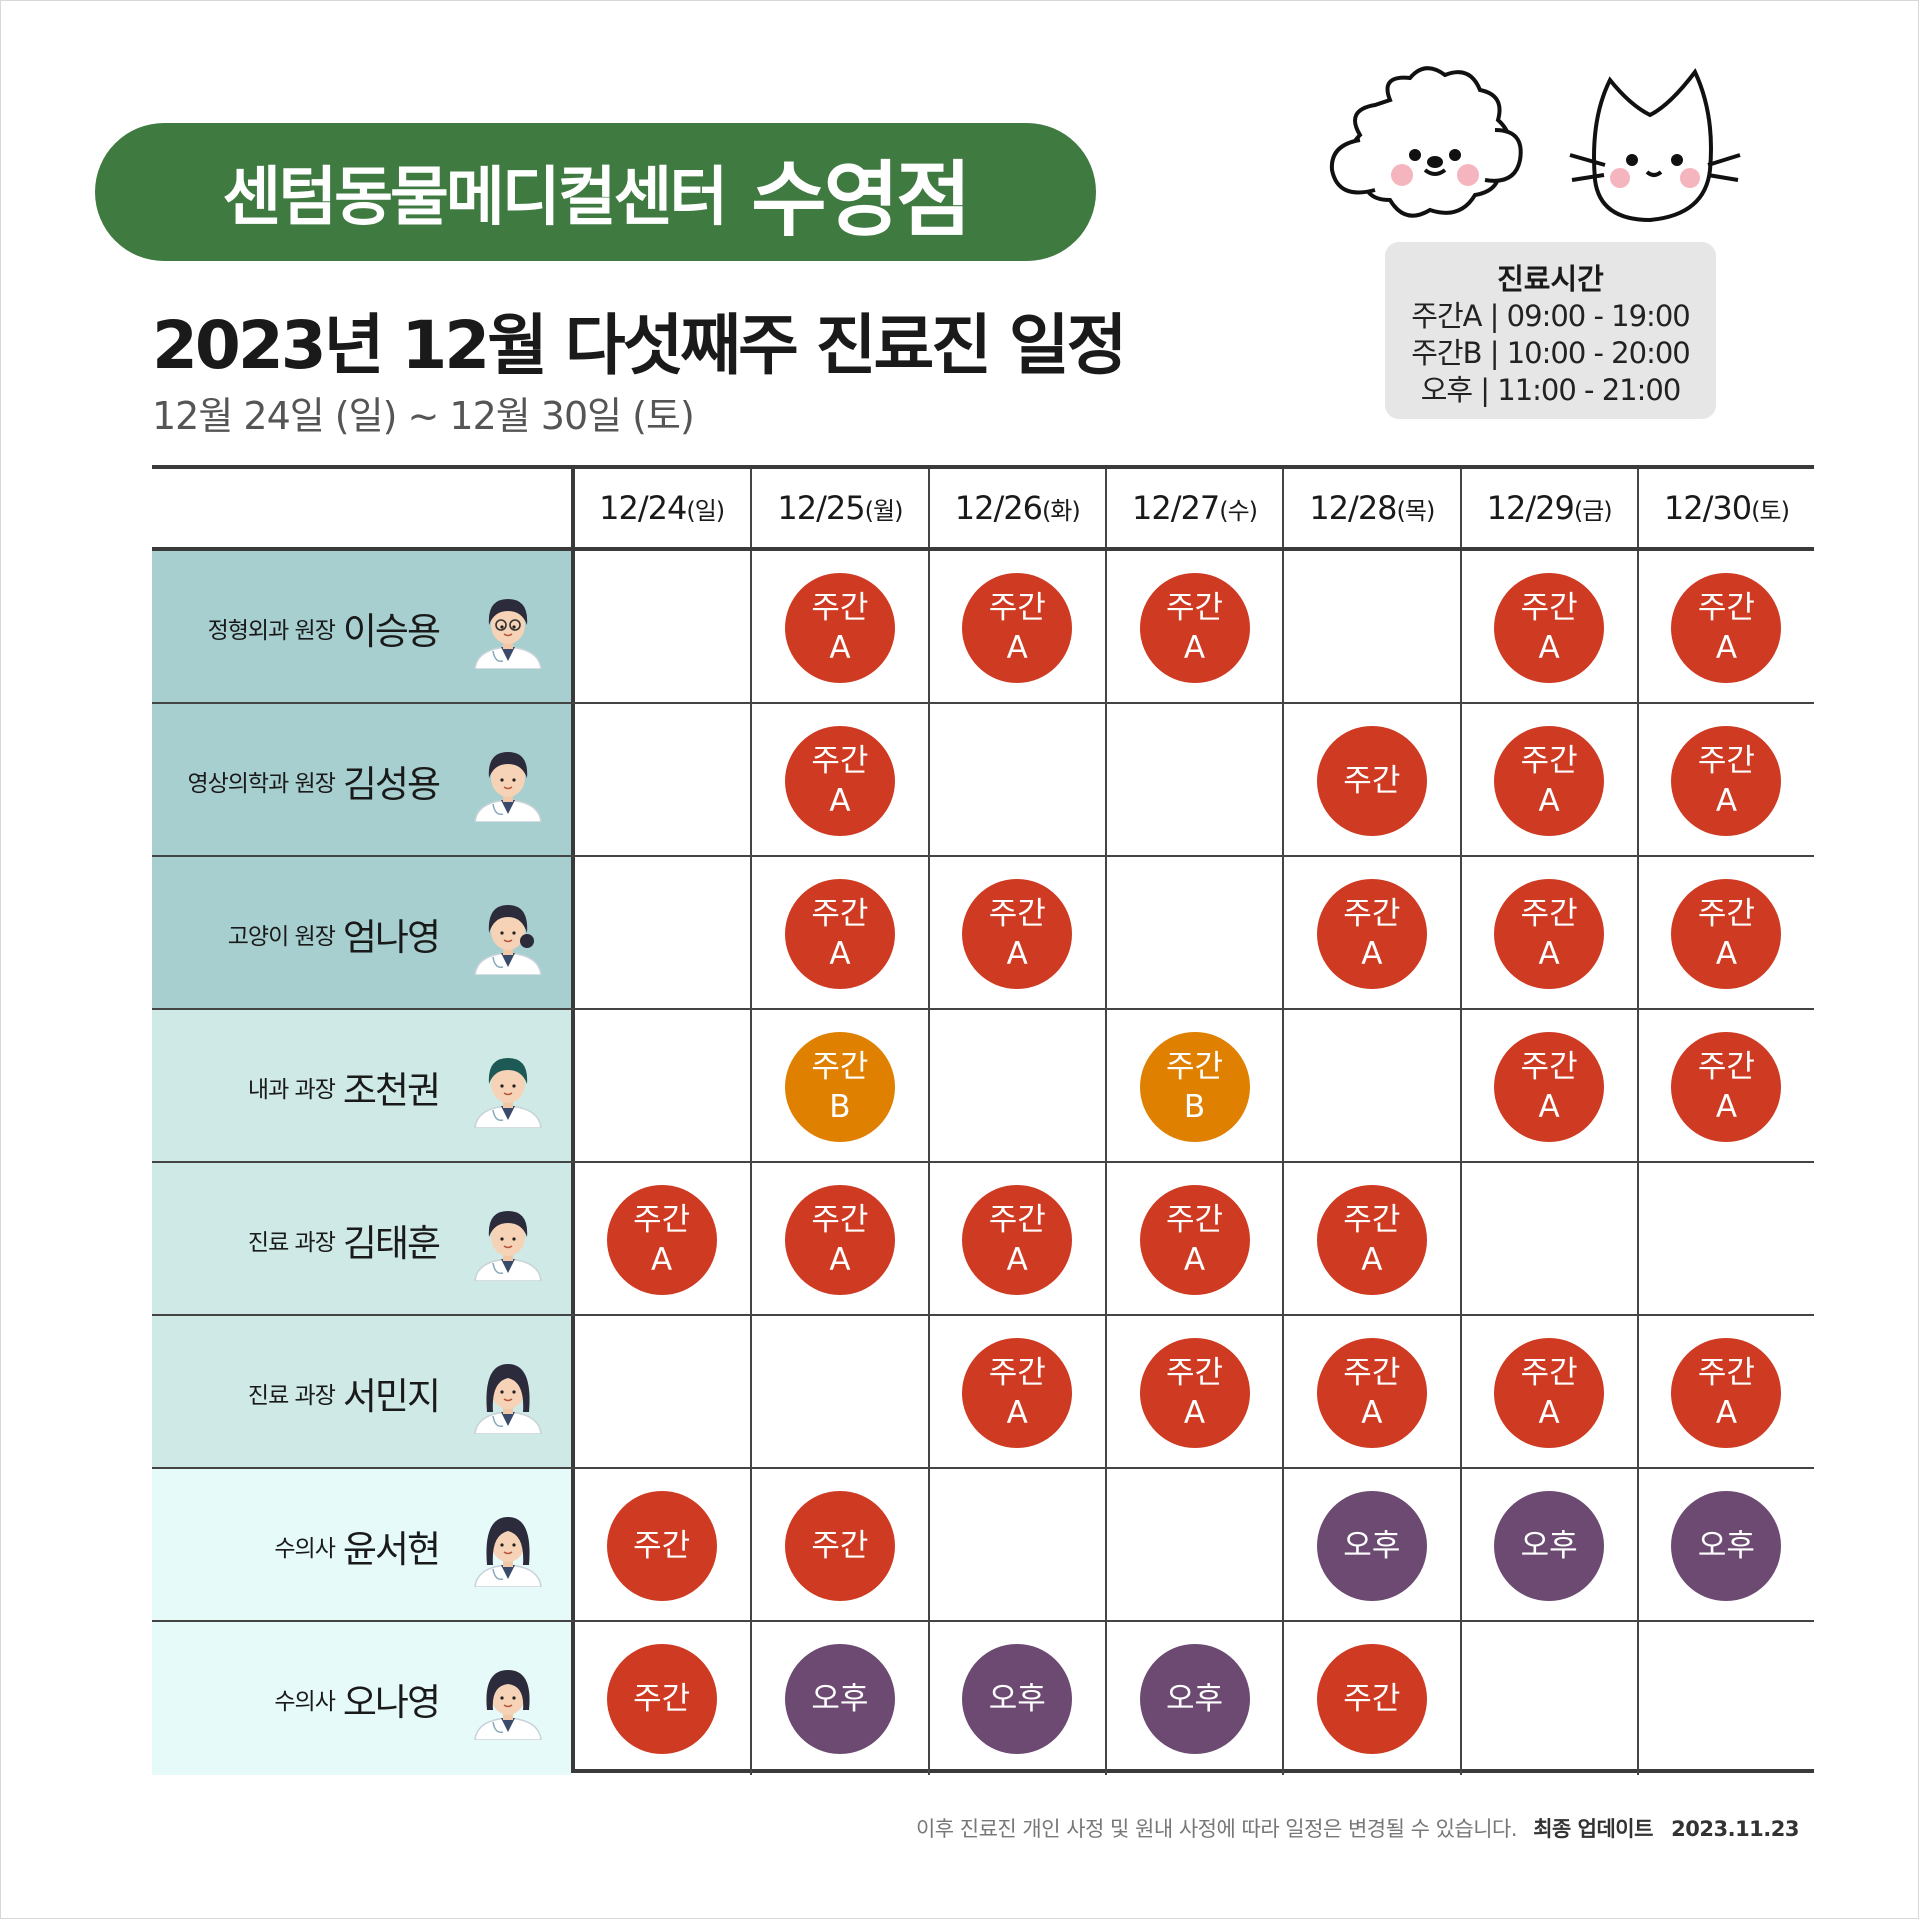 The width and height of the screenshot is (1919, 1919). What do you see at coordinates (1550, 316) in the screenshot?
I see `hours-line: 주간A | 09:00 - 19:00` at bounding box center [1550, 316].